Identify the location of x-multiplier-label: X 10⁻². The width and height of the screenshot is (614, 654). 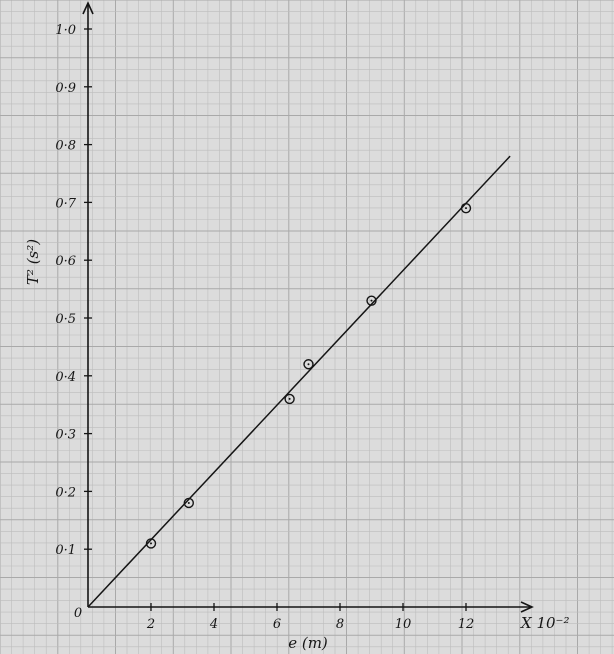
(544, 623).